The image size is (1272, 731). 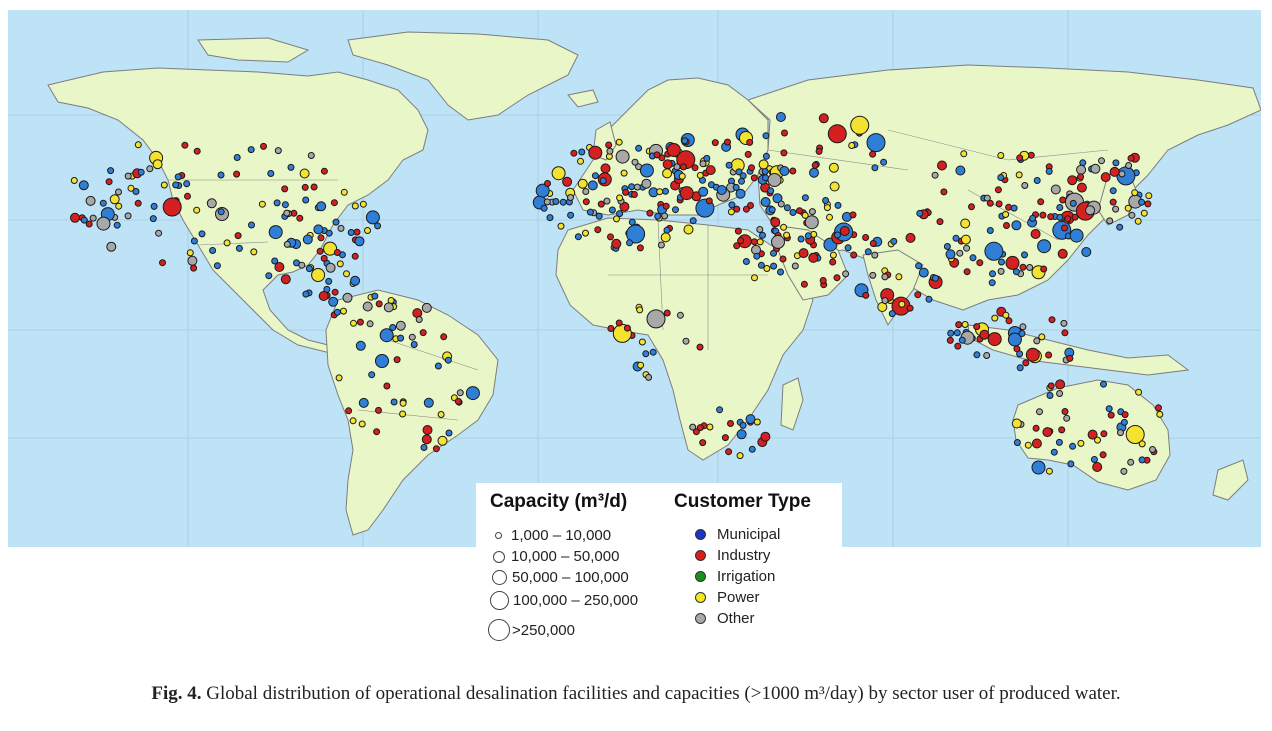 I want to click on capacity-legend-item: 1,000 – 10,000, so click(x=551, y=535).